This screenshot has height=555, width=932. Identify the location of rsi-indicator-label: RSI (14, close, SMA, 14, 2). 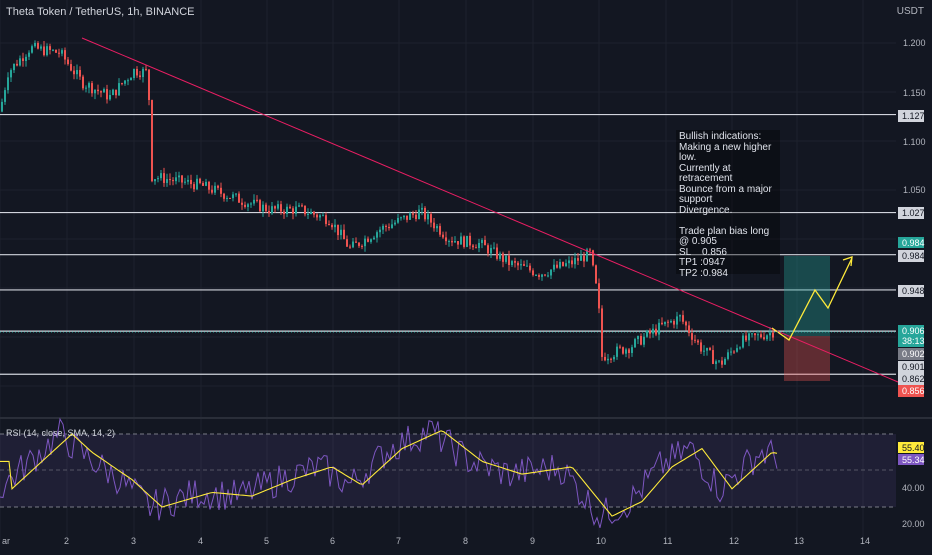
(61, 433).